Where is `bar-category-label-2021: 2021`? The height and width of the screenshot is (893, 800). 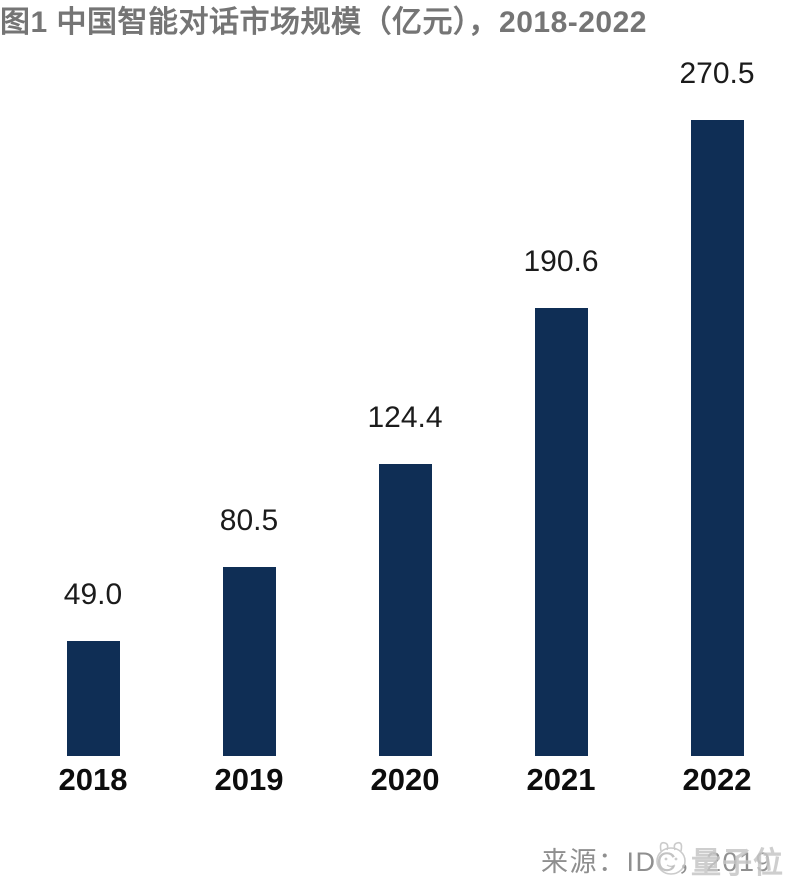 bar-category-label-2021: 2021 is located at coordinates (561, 779).